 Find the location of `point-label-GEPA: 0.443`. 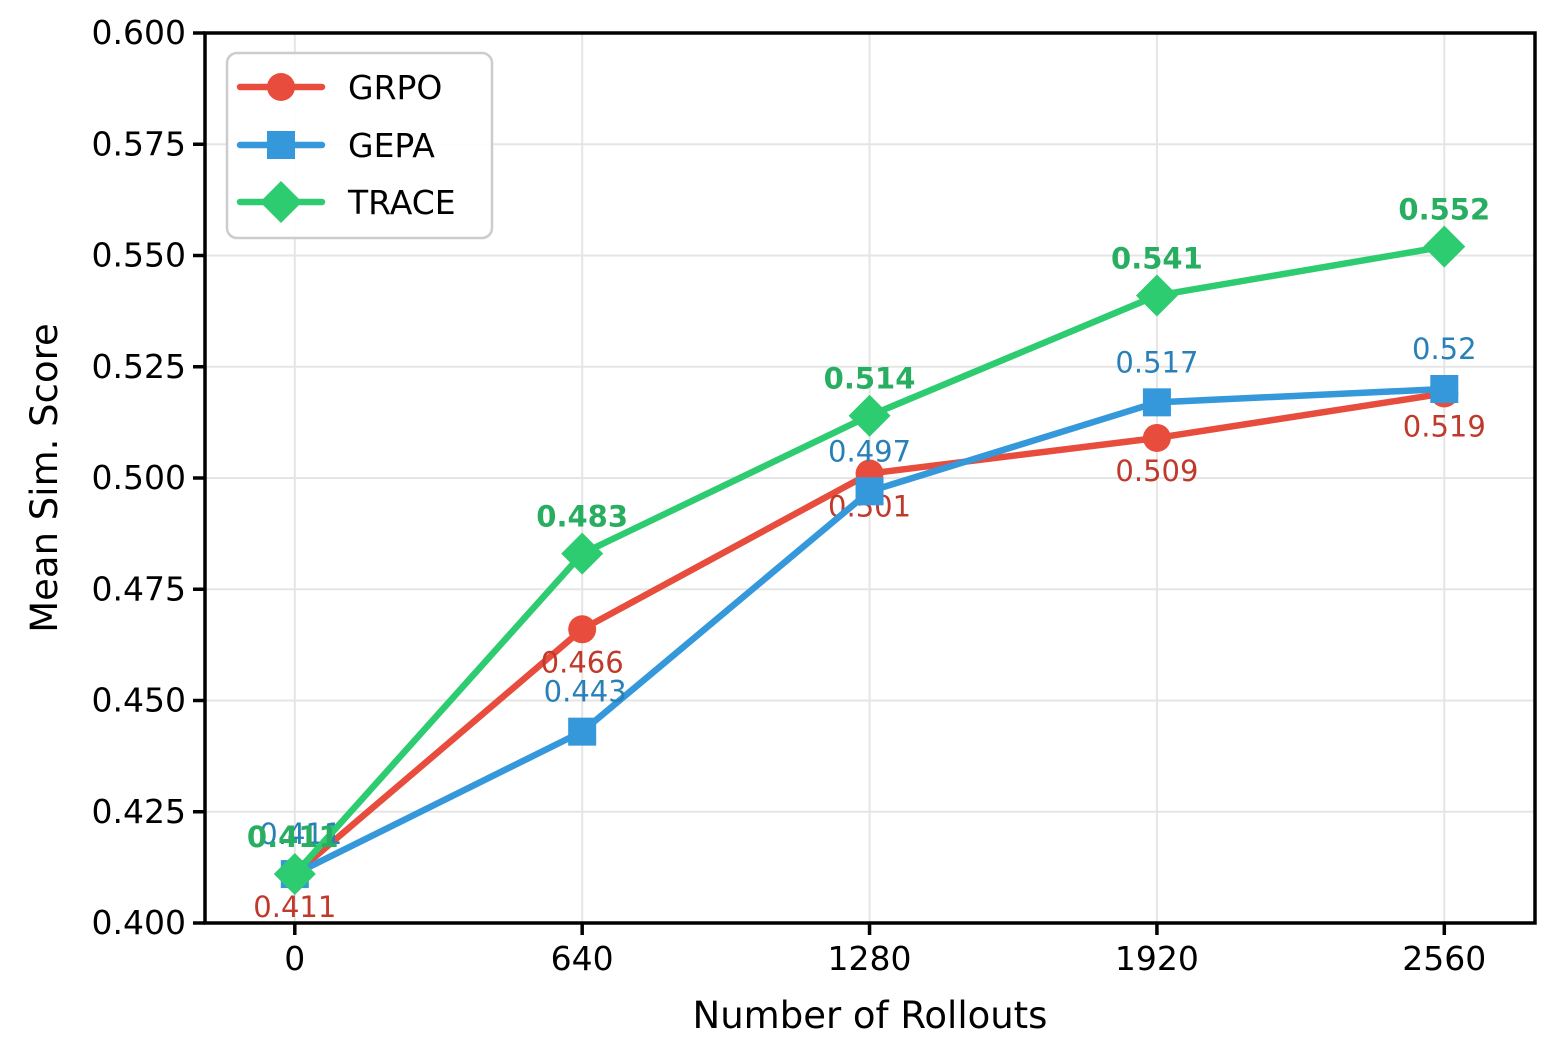

point-label-GEPA: 0.443 is located at coordinates (585, 692).